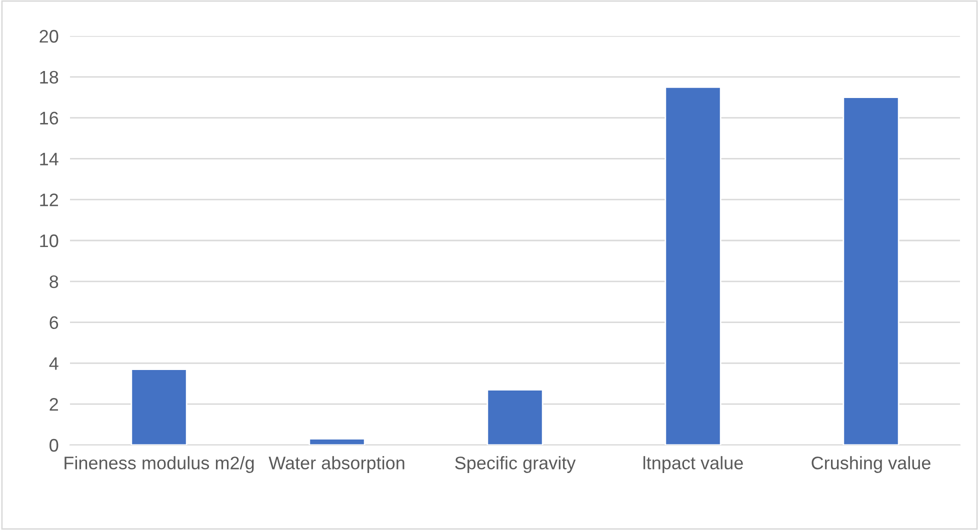  What do you see at coordinates (871, 464) in the screenshot?
I see `x-tick-label: Crushing value` at bounding box center [871, 464].